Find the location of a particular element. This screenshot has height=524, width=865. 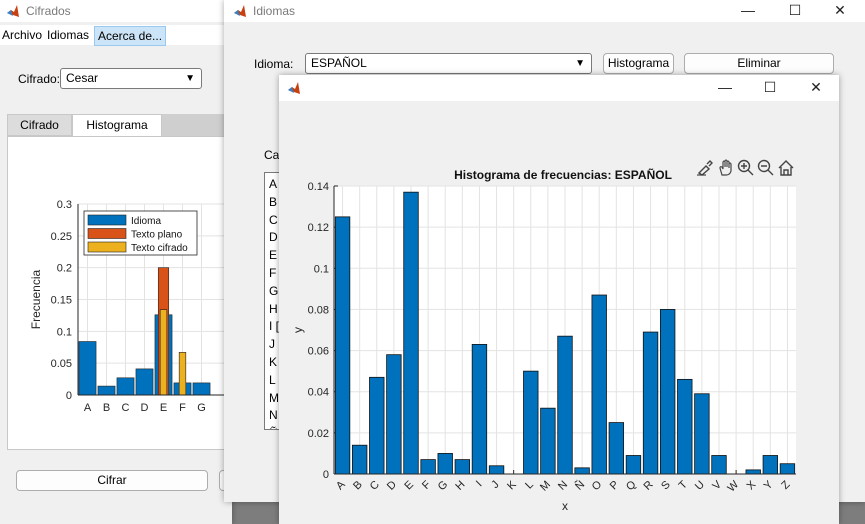

y-tick-label: 0.08 is located at coordinates (318, 310).